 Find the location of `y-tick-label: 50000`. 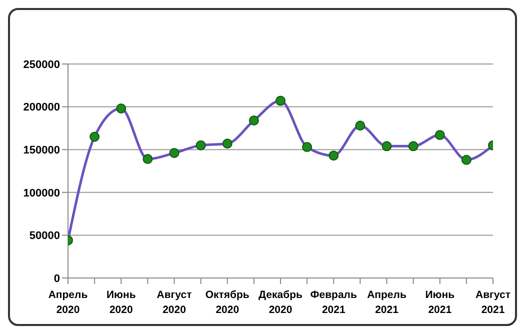

y-tick-label: 50000 is located at coordinates (44, 236).